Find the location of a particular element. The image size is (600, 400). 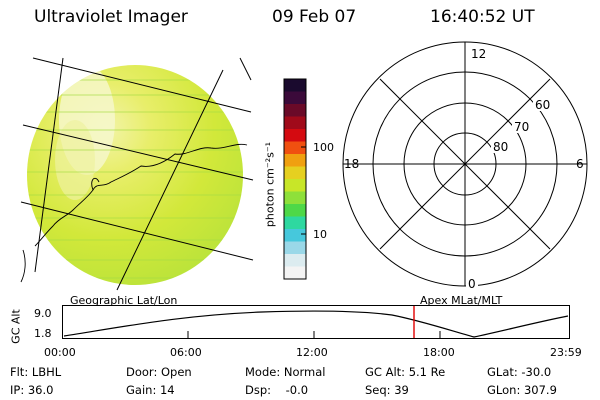

orbit-frame is located at coordinates (316, 322).